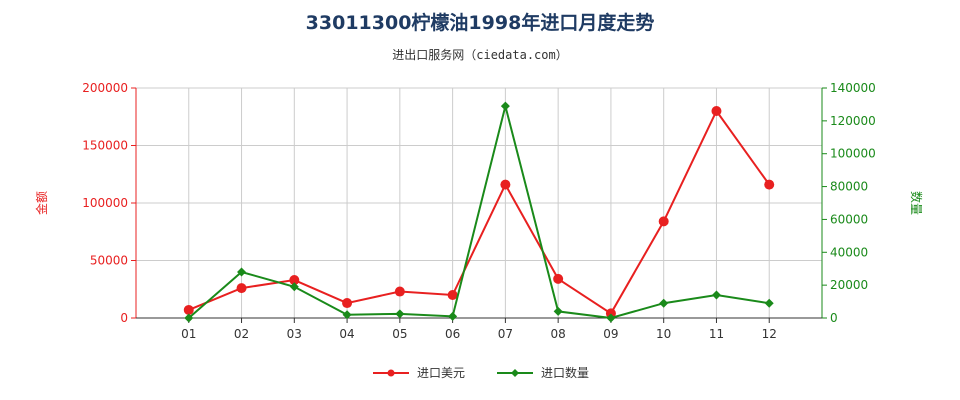  Describe the element at coordinates (716, 334) in the screenshot. I see `x-tick-label: 11` at that location.